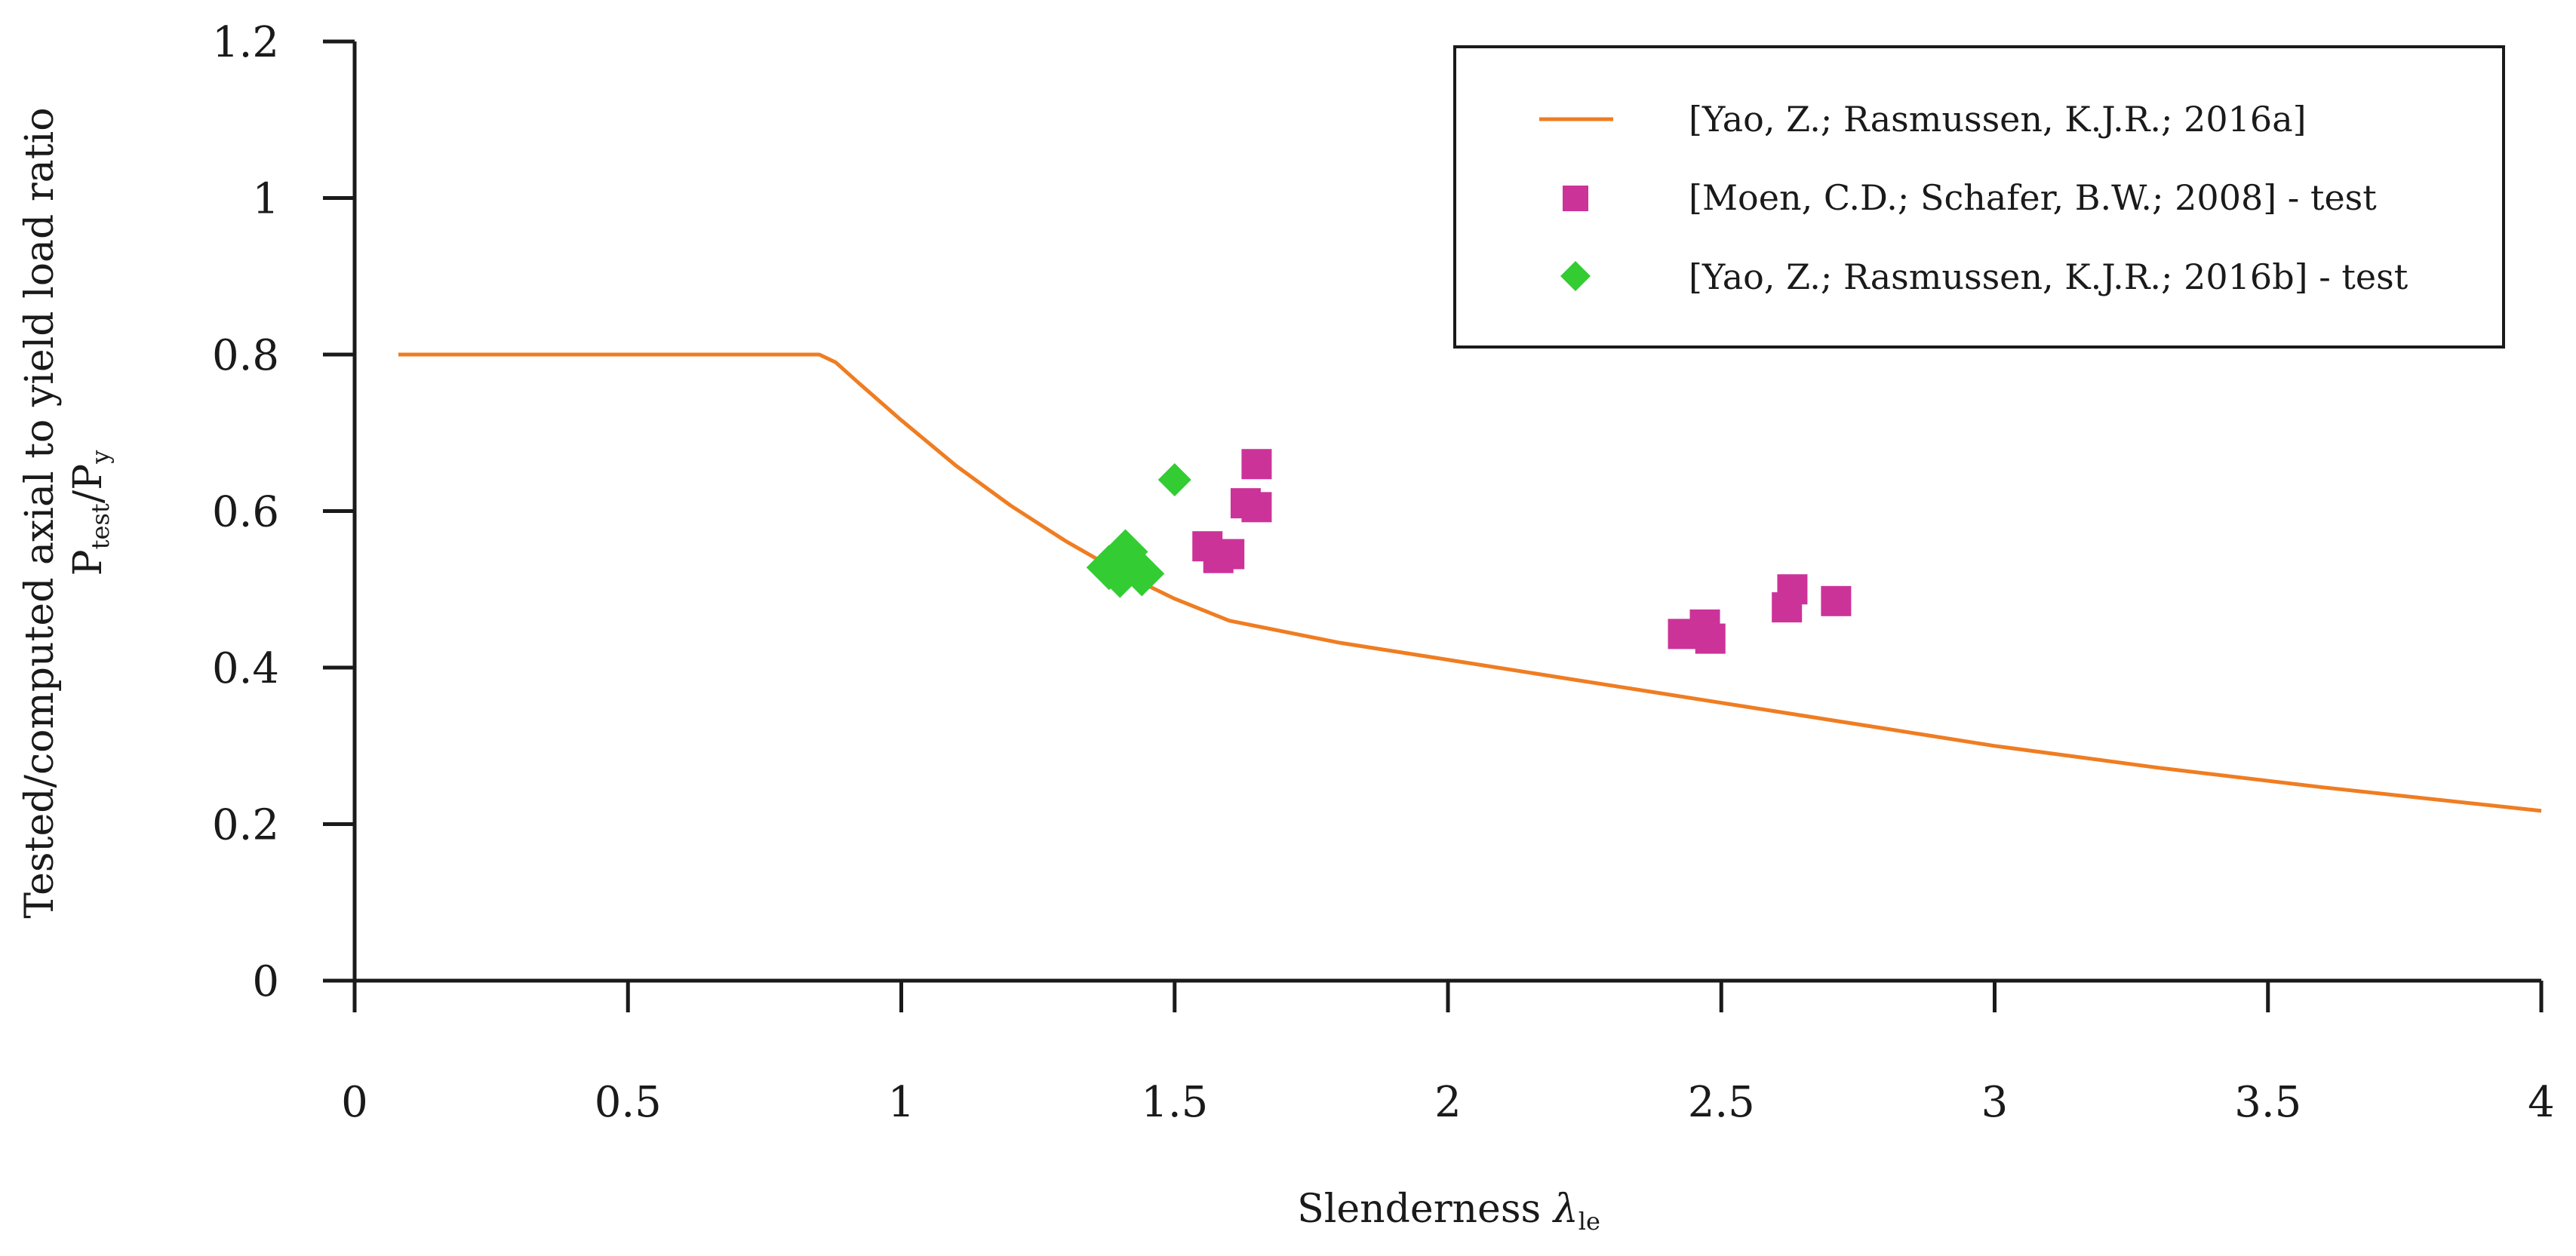  What do you see at coordinates (1721, 1102) in the screenshot?
I see `x-tick-label: 2.5` at bounding box center [1721, 1102].